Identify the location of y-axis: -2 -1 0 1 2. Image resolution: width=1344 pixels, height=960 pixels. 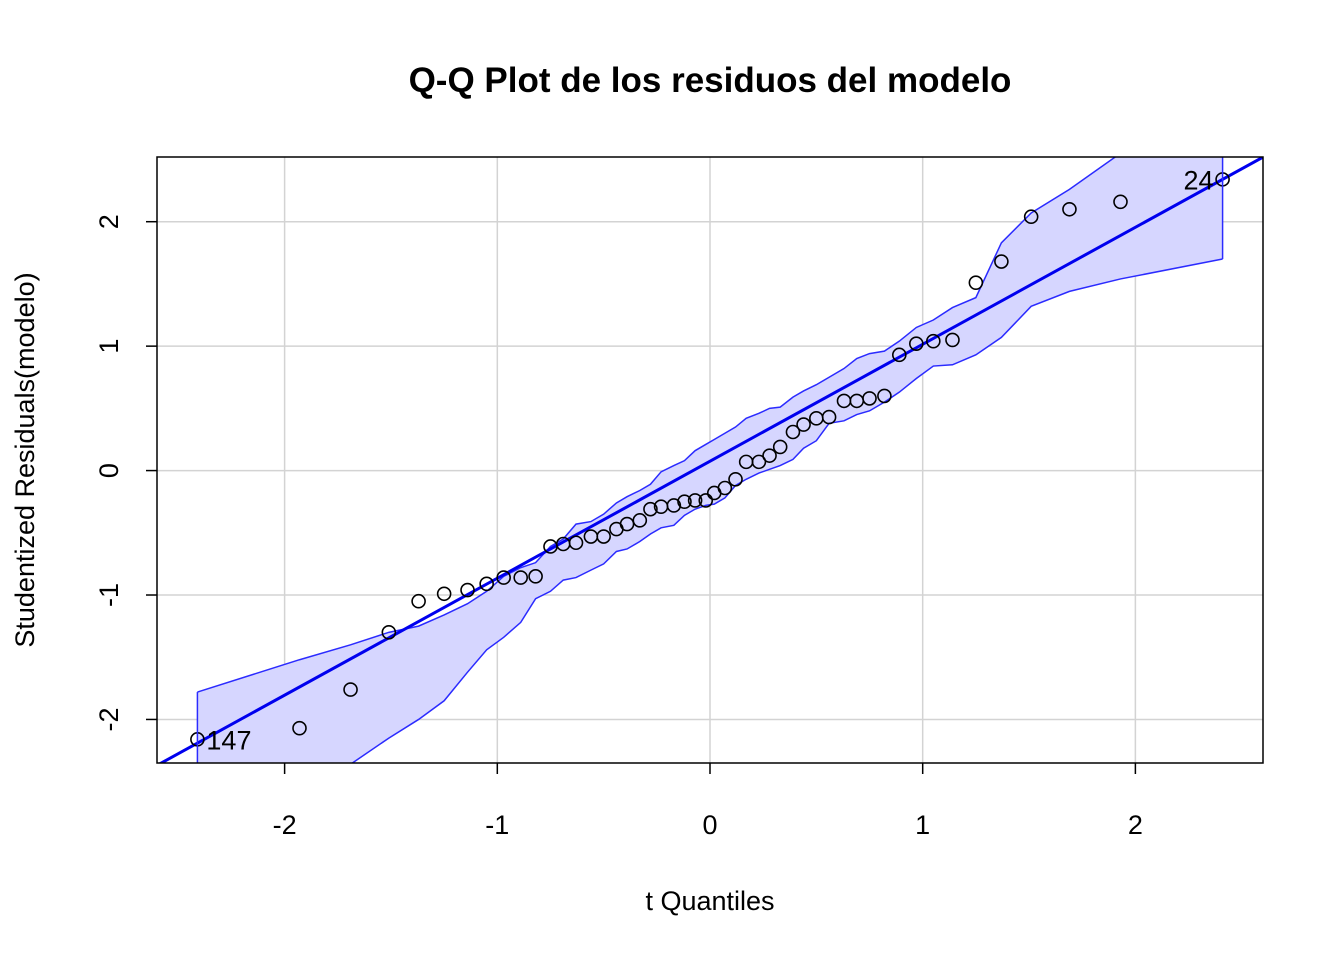
(125, 472).